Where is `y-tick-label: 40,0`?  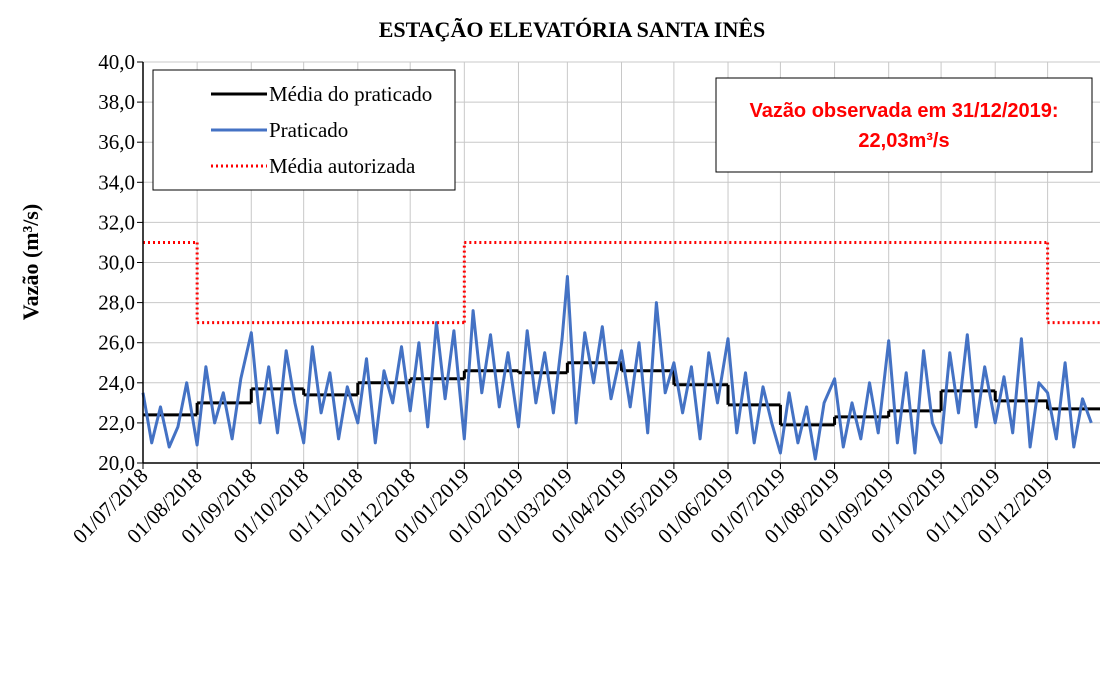
y-tick-label: 40,0 is located at coordinates (116, 62).